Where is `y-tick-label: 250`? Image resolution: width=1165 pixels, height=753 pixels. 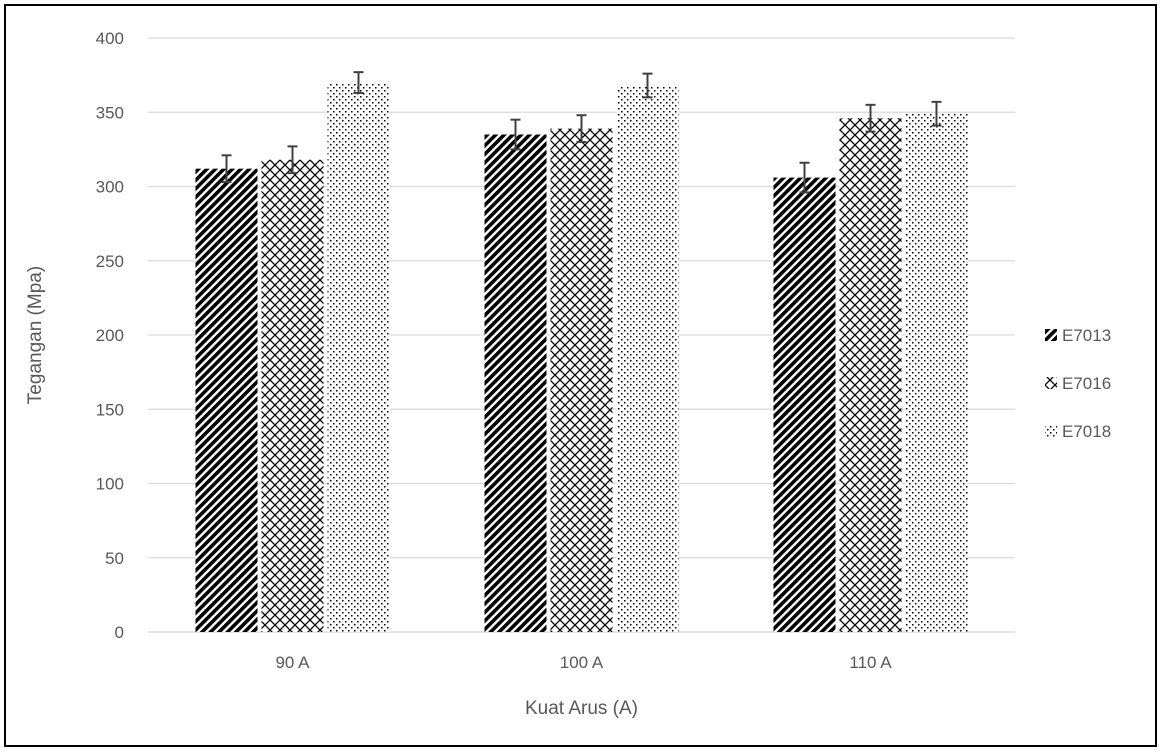 y-tick-label: 250 is located at coordinates (110, 261).